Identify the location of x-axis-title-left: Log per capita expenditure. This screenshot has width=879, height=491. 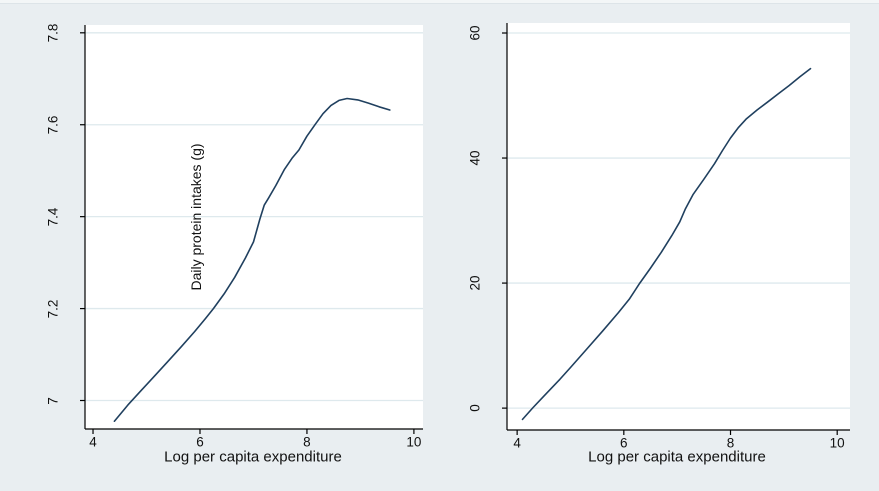
(253, 457).